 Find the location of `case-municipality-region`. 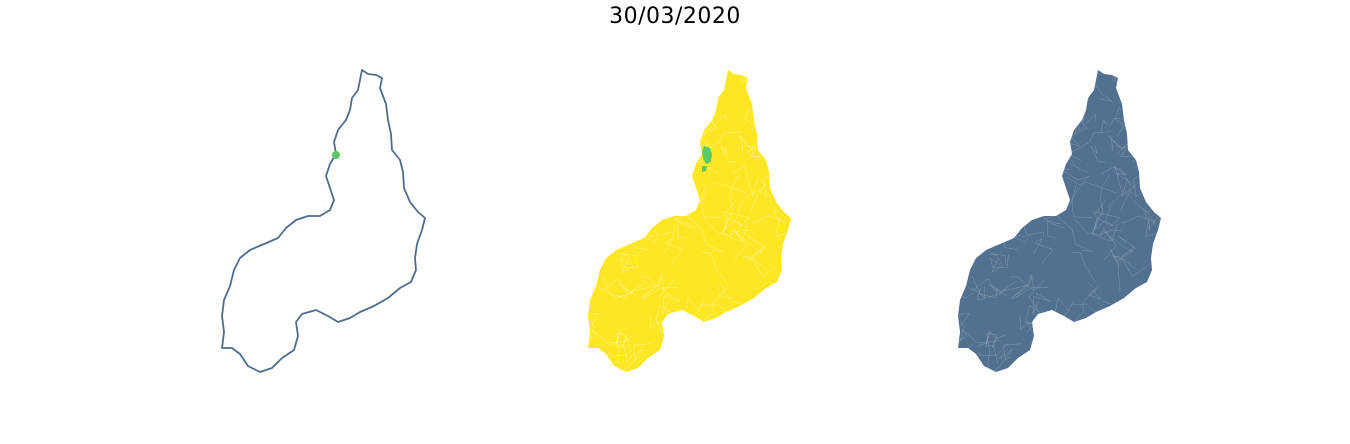

case-municipality-region is located at coordinates (707, 155).